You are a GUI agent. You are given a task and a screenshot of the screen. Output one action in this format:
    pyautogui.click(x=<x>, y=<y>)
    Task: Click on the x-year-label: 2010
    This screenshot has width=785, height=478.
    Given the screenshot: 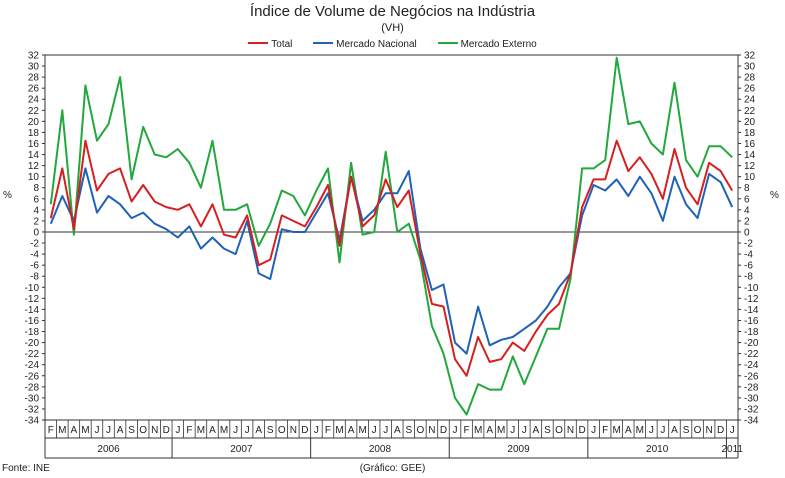 What is the action you would take?
    pyautogui.click(x=657, y=449)
    